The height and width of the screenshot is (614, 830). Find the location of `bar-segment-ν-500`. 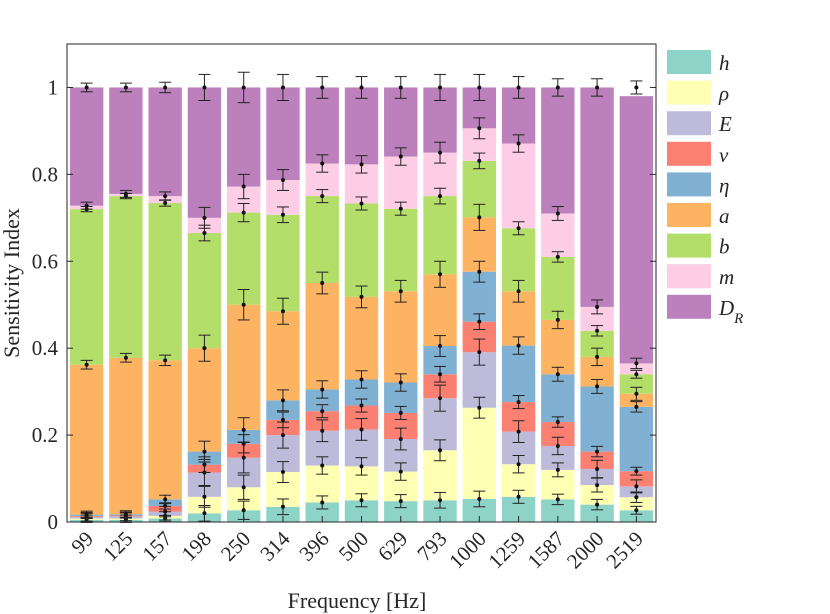

bar-segment-ν-500 is located at coordinates (361, 417).